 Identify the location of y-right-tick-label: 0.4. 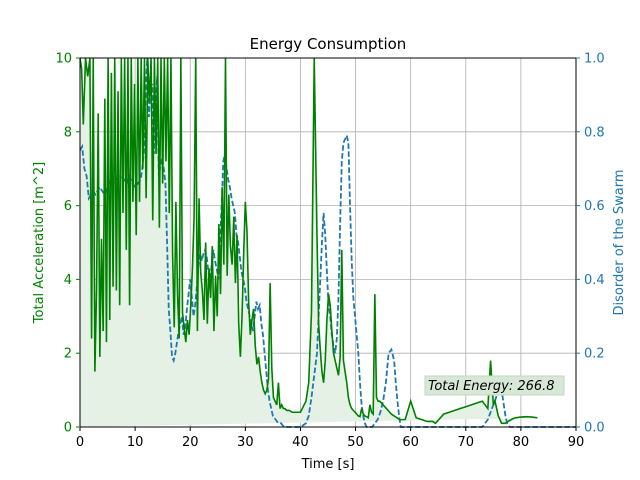
(594, 280).